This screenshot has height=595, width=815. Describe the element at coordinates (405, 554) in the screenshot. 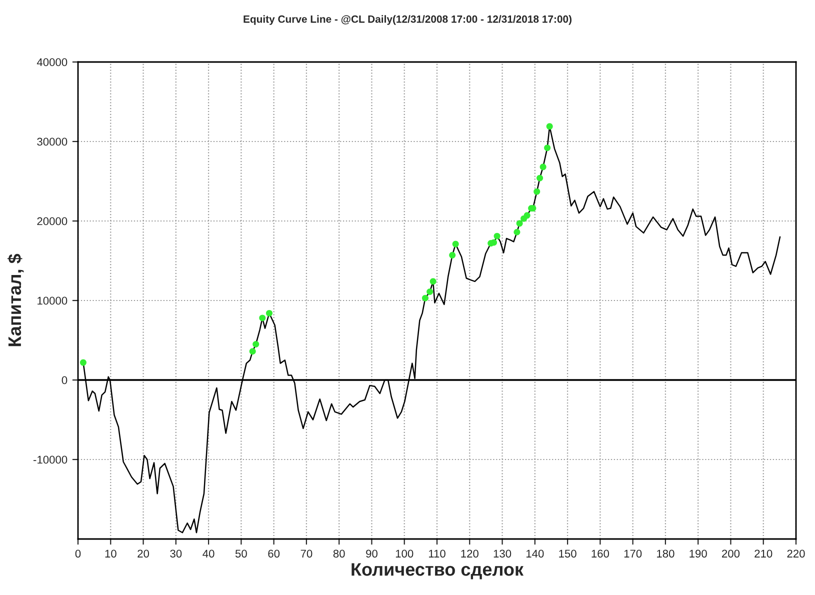

I see `x-tick-label: 100` at that location.